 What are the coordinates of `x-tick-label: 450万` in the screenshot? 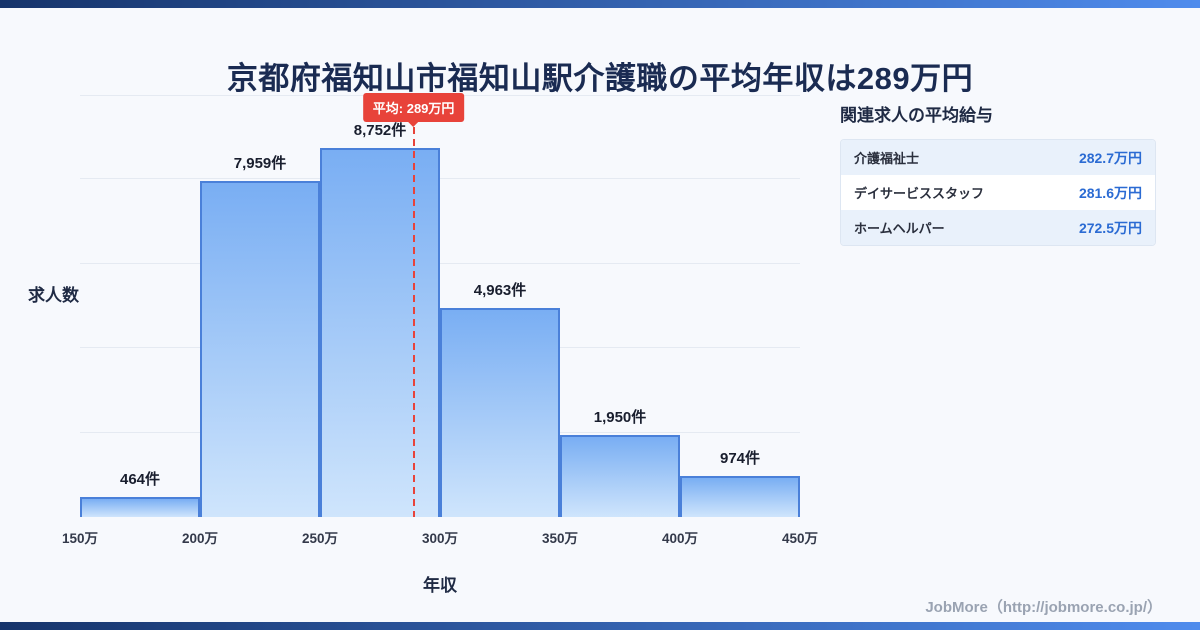 It's located at (800, 538).